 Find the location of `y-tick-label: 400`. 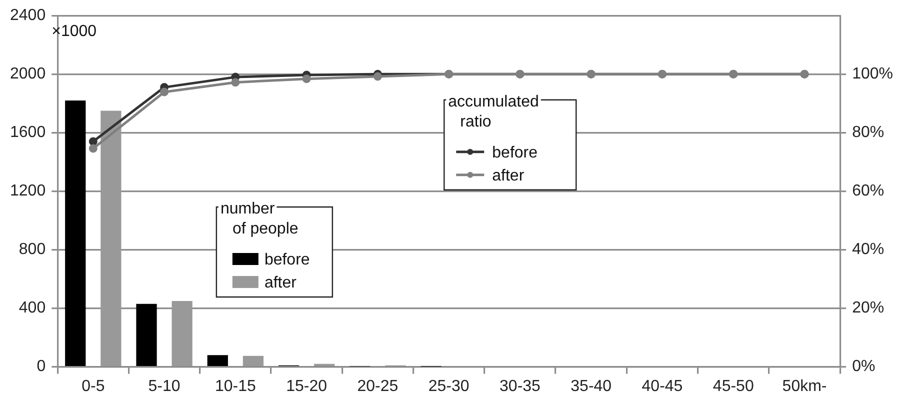

y-tick-label: 400 is located at coordinates (32, 308).